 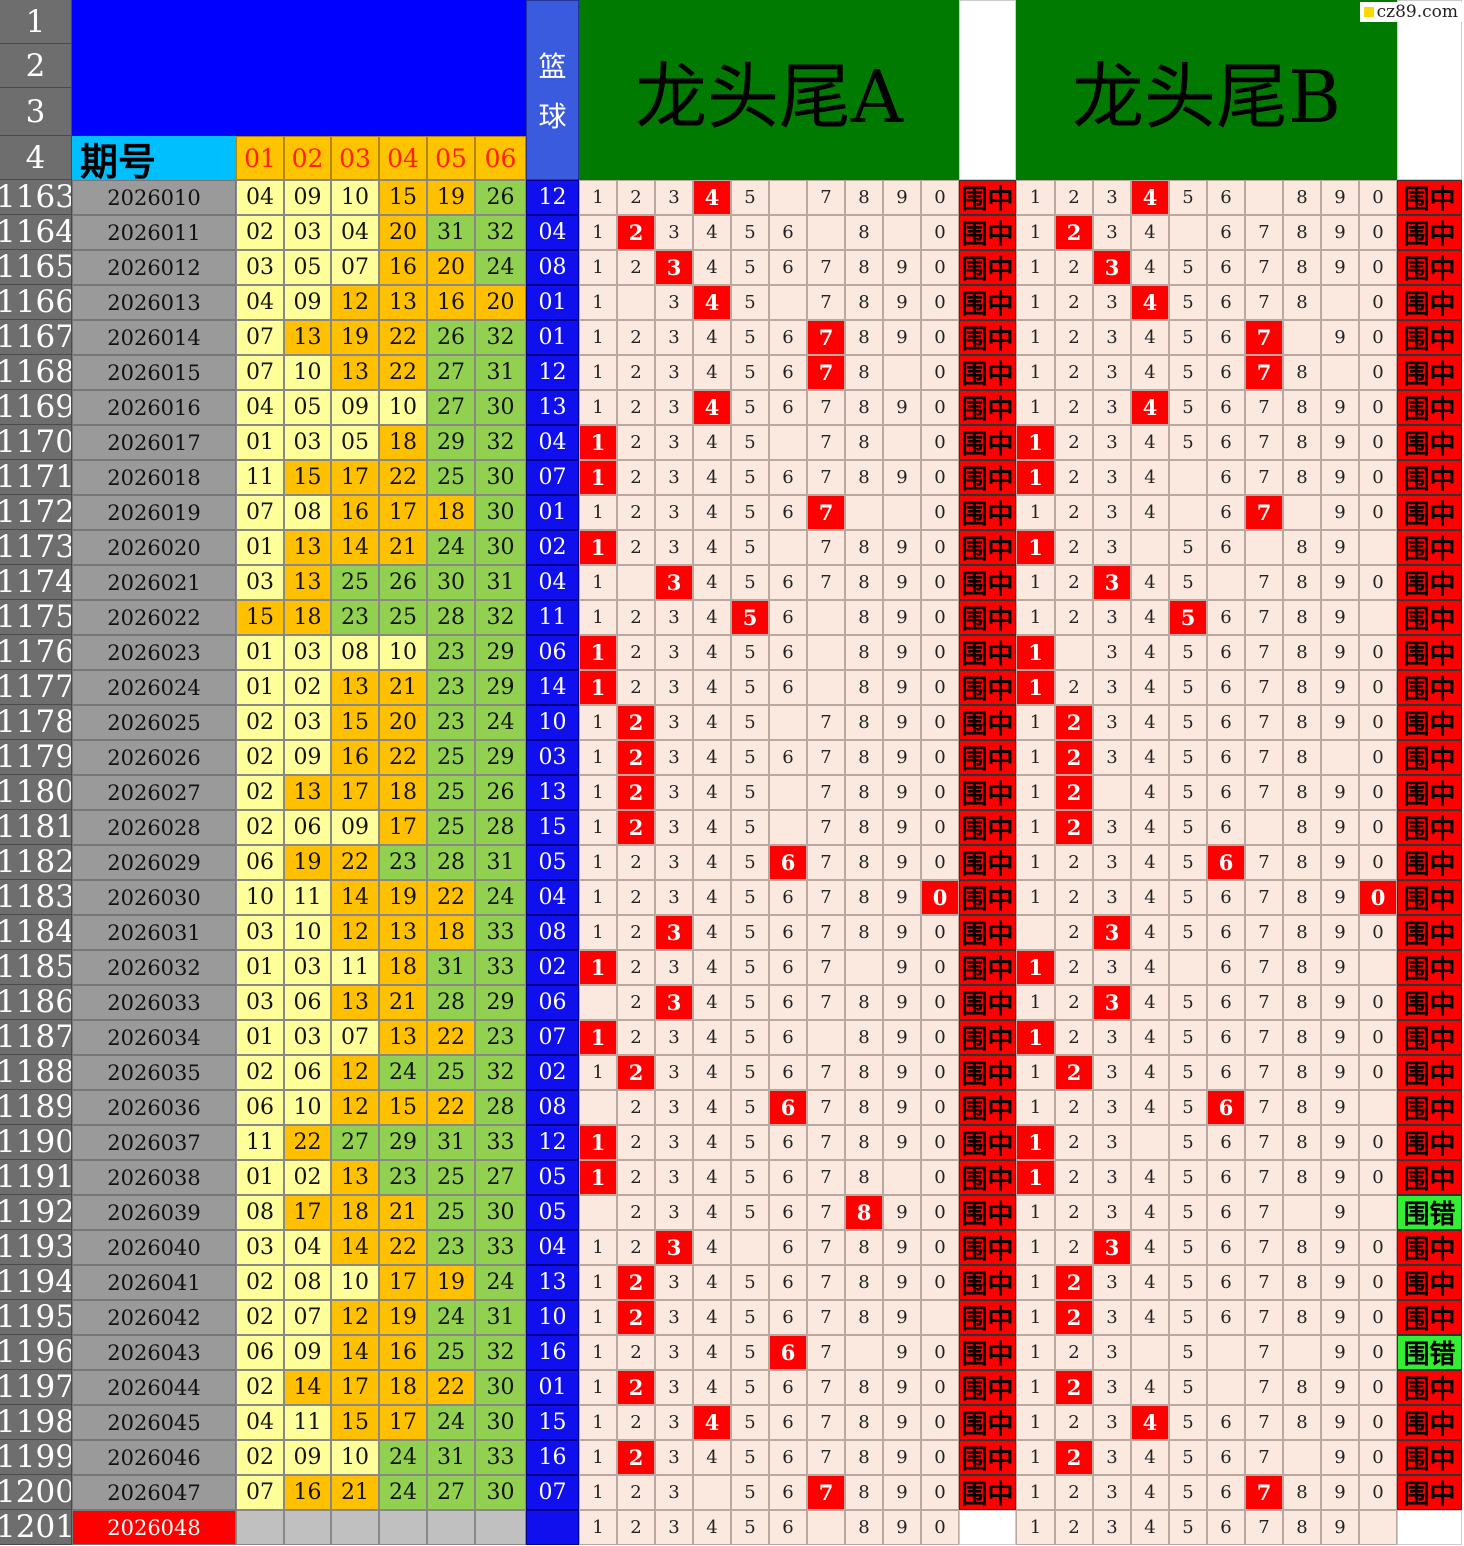 What do you see at coordinates (154, 1317) in the screenshot?
I see `period-cell: 2026042` at bounding box center [154, 1317].